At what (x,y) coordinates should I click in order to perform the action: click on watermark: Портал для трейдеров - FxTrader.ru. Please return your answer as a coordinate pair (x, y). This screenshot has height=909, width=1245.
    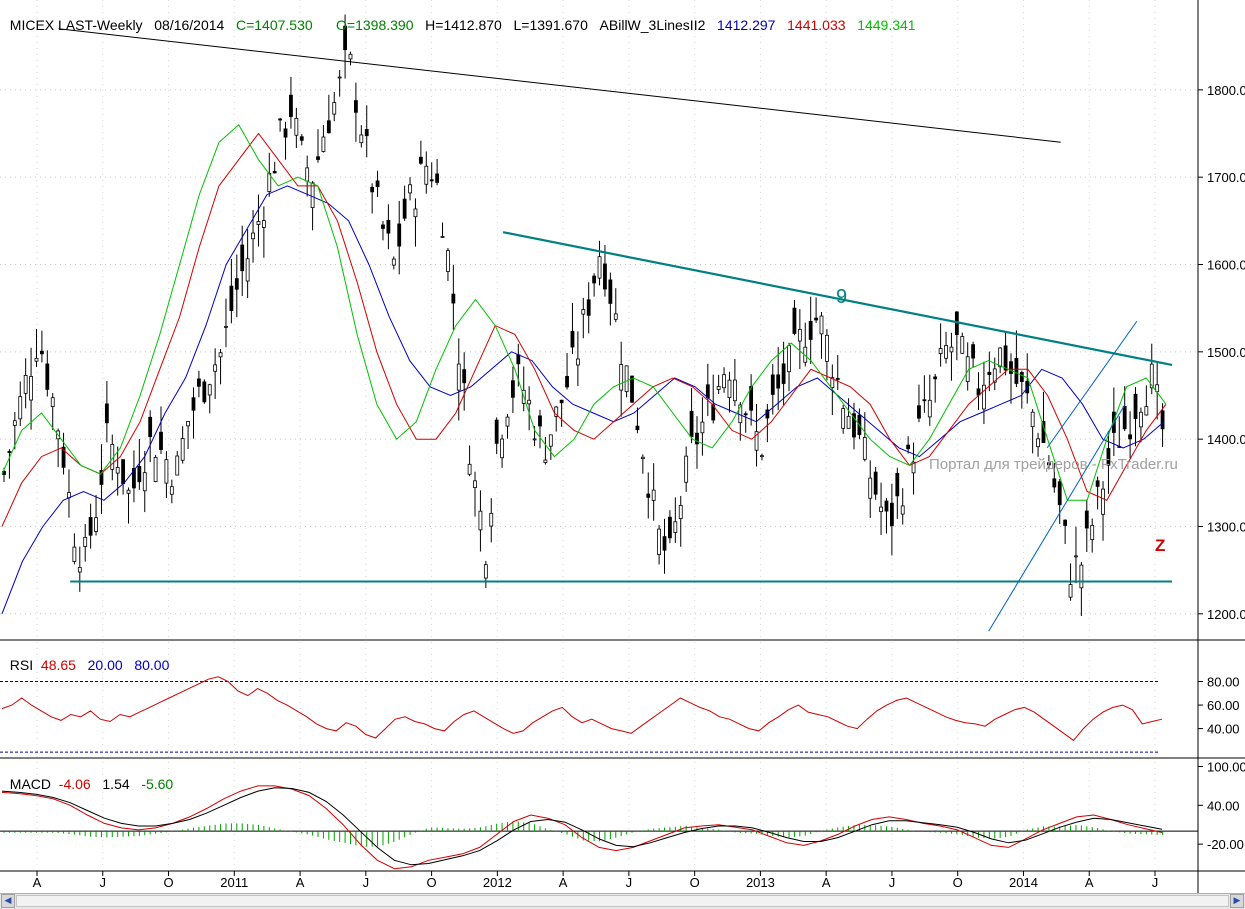
    Looking at the image, I should click on (1053, 464).